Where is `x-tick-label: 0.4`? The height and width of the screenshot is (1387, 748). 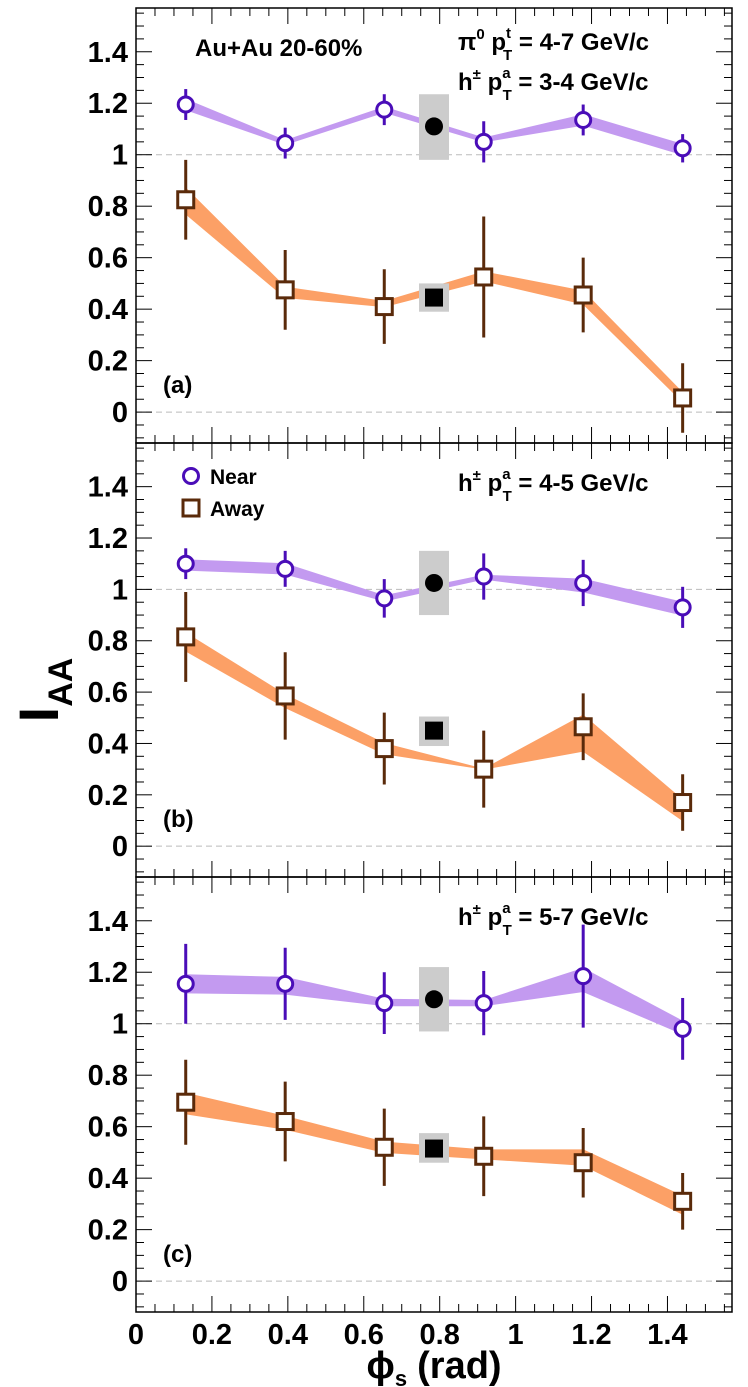
x-tick-label: 0.4 is located at coordinates (288, 1335).